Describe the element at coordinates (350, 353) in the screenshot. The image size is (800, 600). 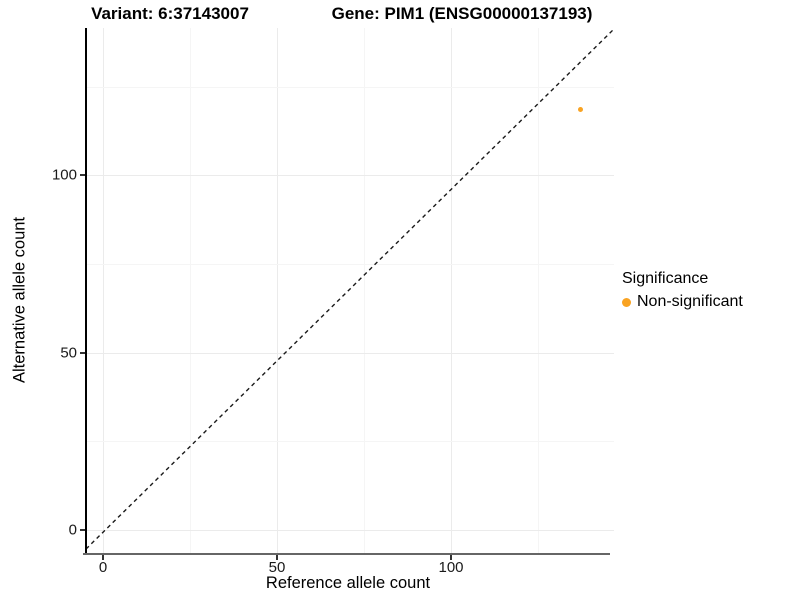
I see `gridline-major-y50` at that location.